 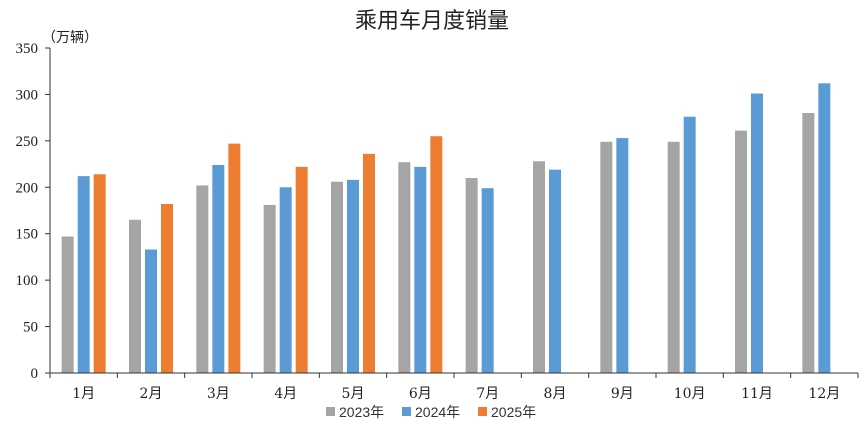 I want to click on y-tick-label: 250, so click(x=27, y=142).